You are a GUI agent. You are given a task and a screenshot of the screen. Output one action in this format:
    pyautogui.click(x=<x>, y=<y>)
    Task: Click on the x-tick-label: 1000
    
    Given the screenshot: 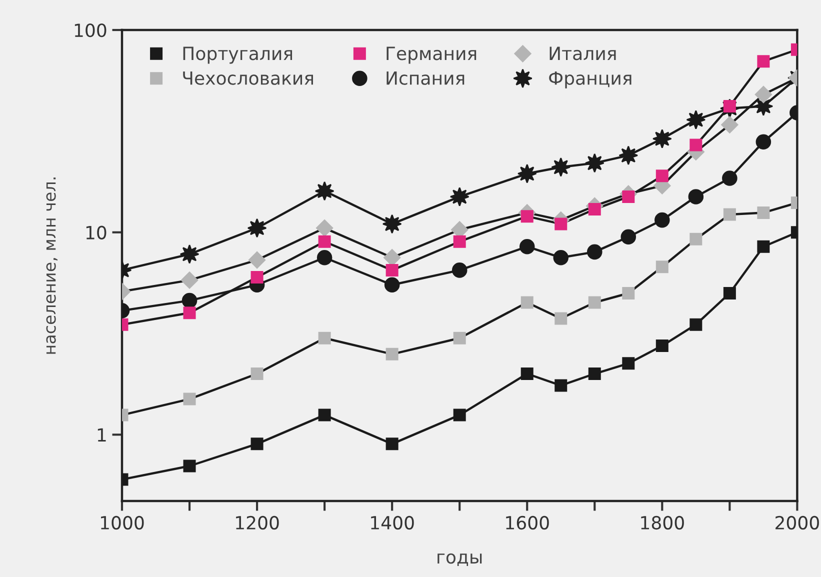 What is the action you would take?
    pyautogui.click(x=122, y=523)
    